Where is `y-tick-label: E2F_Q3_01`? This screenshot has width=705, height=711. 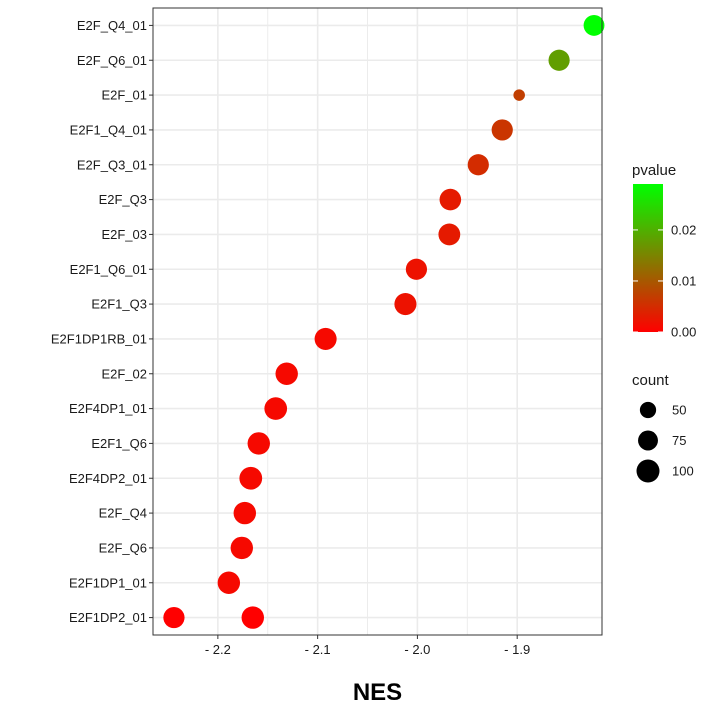 y-tick-label: E2F_Q3_01 is located at coordinates (112, 164).